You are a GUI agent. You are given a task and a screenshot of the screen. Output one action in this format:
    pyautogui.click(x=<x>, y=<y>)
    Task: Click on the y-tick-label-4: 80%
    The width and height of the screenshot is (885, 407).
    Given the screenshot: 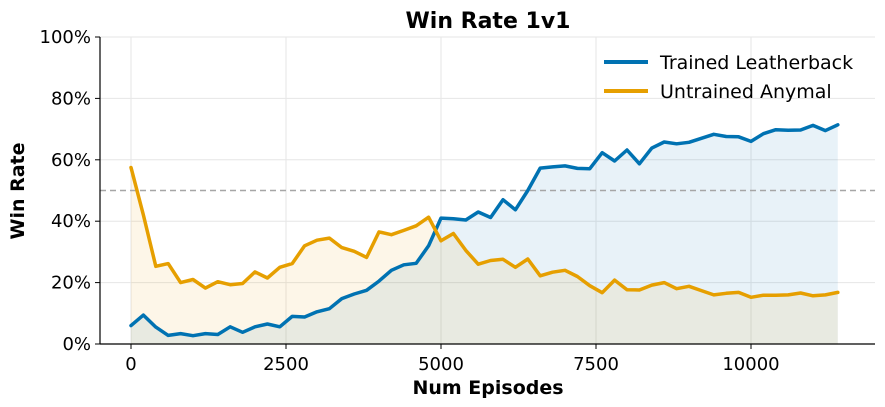 What is the action you would take?
    pyautogui.click(x=71, y=98)
    